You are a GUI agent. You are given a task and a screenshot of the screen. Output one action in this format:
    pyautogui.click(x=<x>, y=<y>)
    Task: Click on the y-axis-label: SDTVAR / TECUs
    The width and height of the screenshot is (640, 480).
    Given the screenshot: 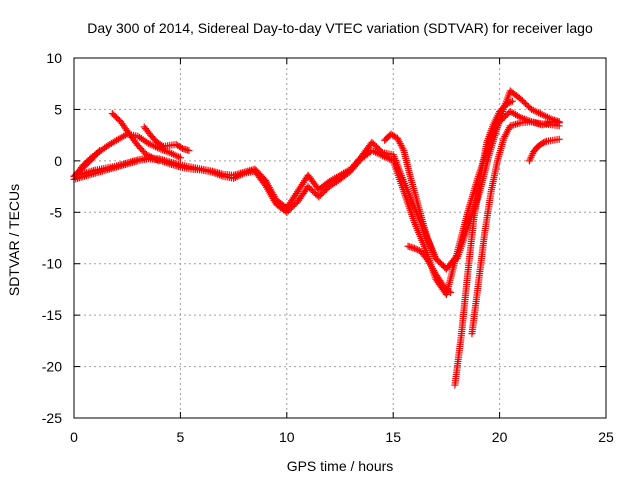 What is the action you would take?
    pyautogui.click(x=14, y=240)
    